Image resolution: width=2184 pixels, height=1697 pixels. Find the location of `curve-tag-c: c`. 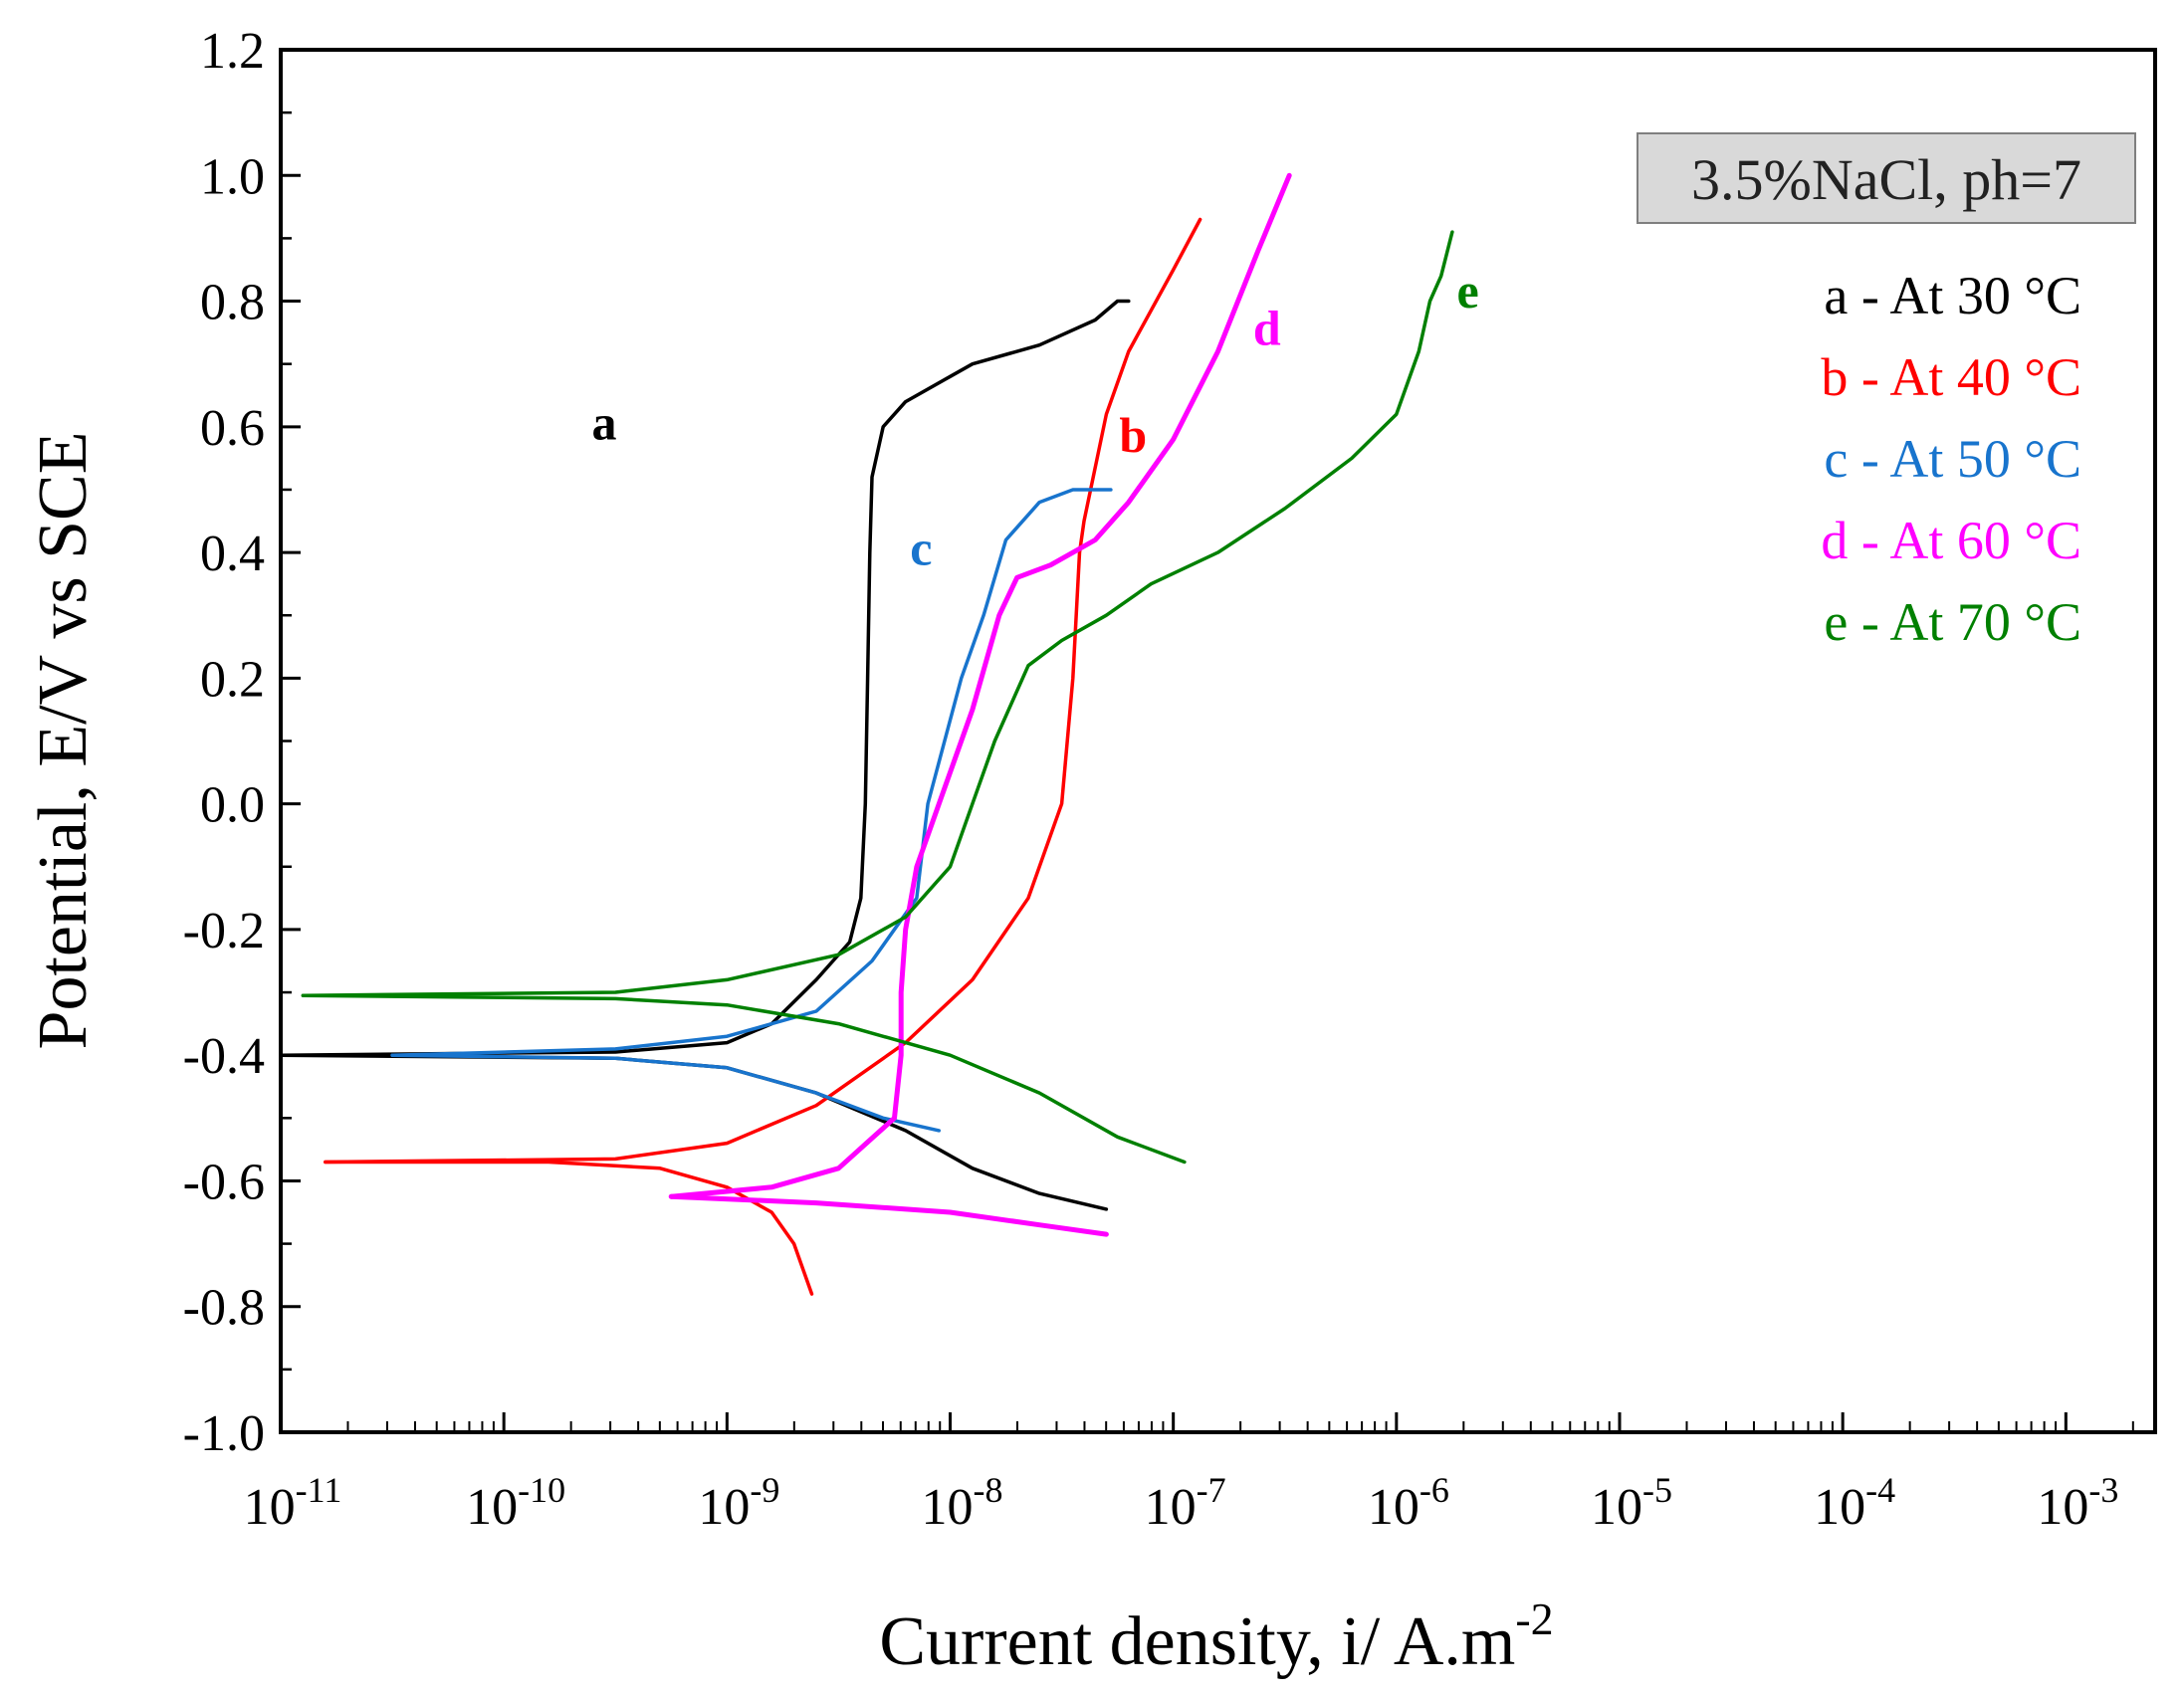

curve-tag-c: c is located at coordinates (921, 548).